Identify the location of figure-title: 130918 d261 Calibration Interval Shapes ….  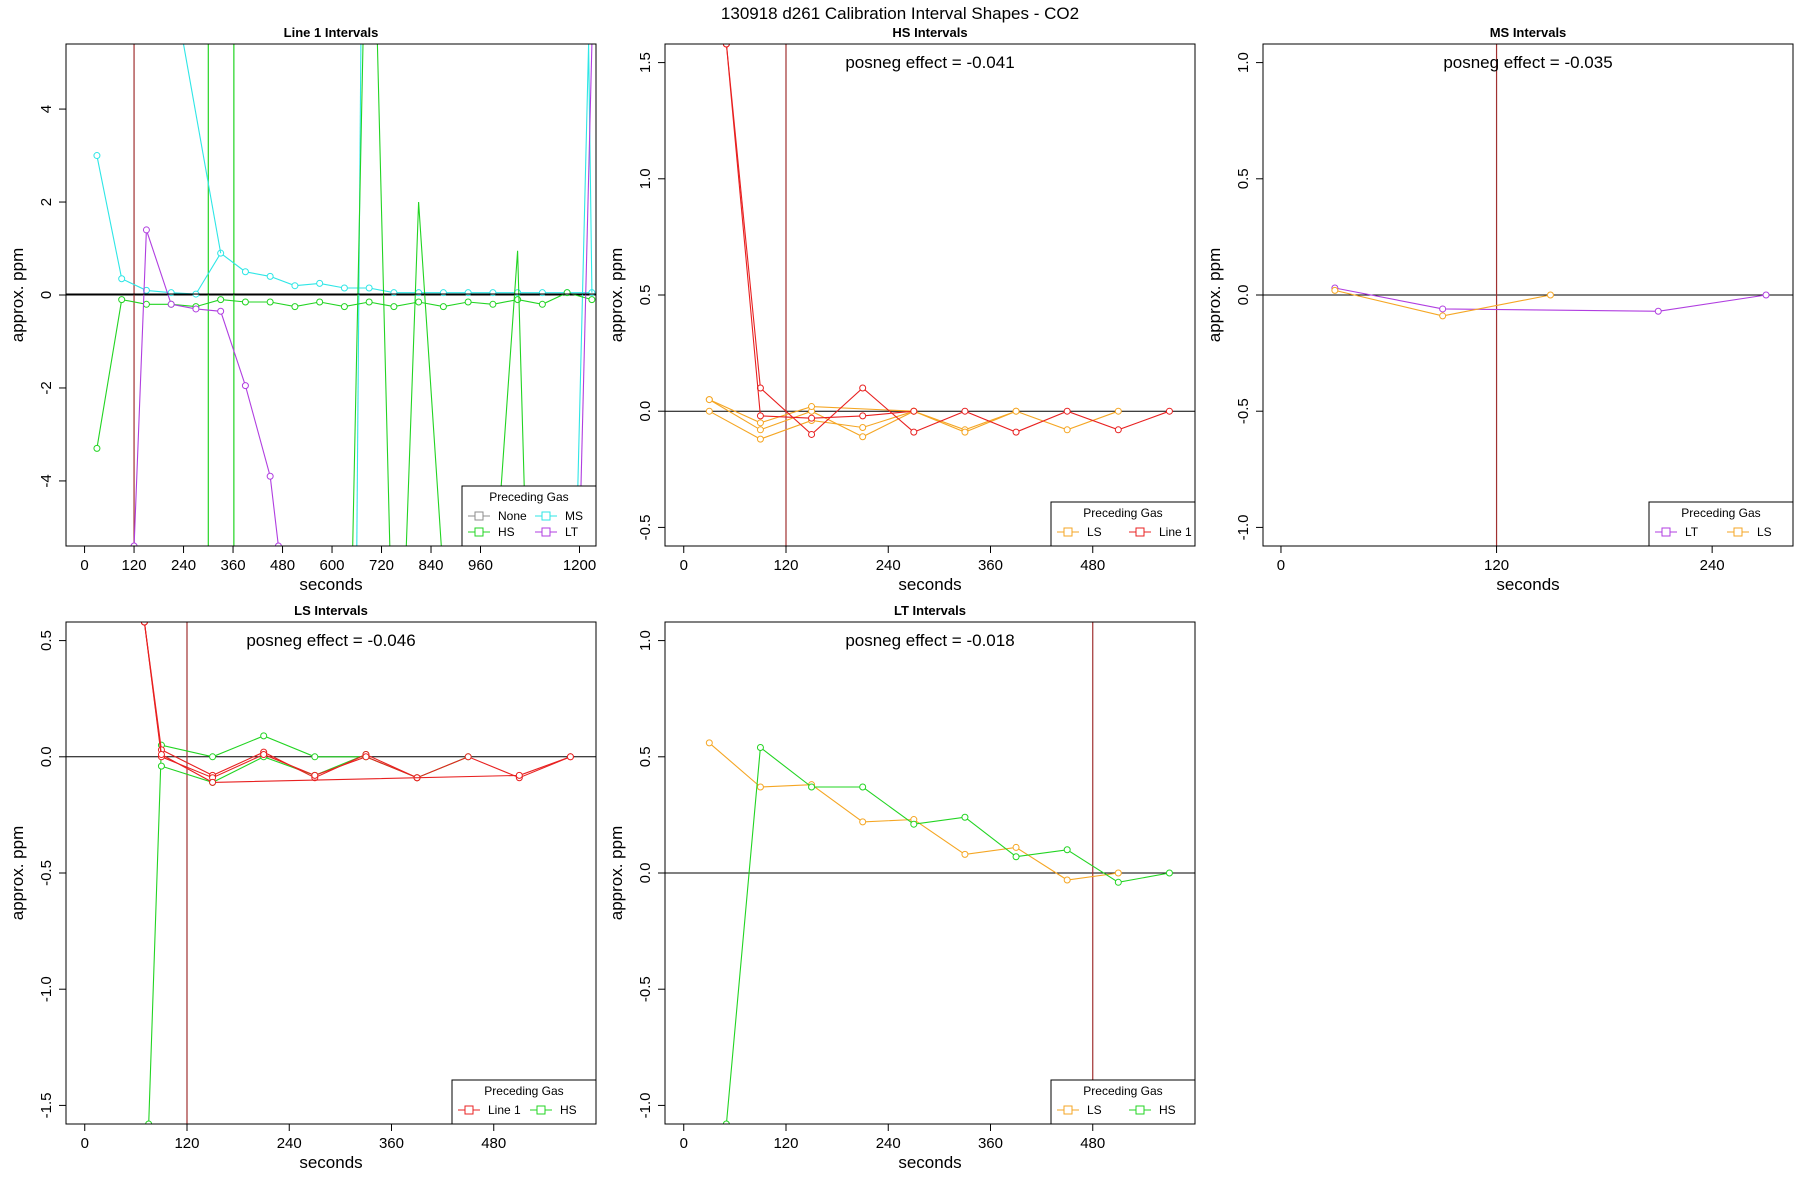
(900, 13).